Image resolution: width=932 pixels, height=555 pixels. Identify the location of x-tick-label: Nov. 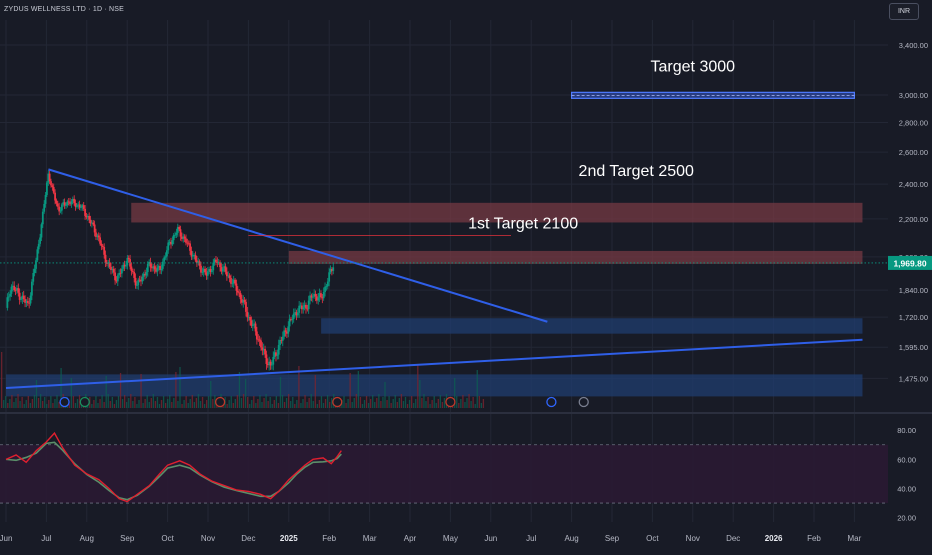
(693, 538).